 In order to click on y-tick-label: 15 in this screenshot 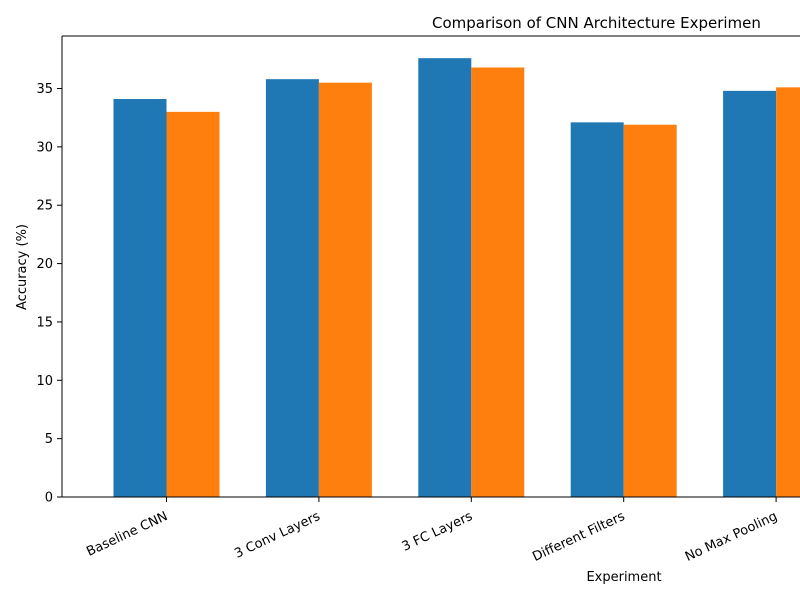, I will do `click(44, 322)`.